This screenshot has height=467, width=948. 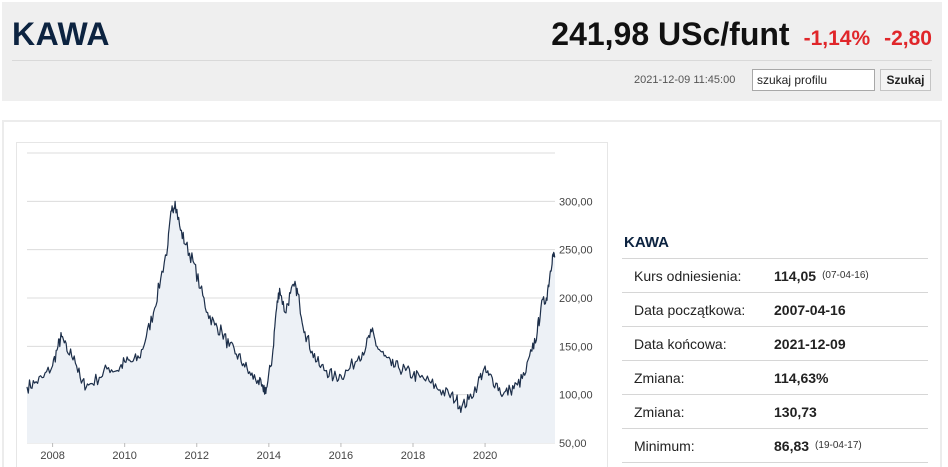 What do you see at coordinates (792, 445) in the screenshot?
I see `info-value: 86,83` at bounding box center [792, 445].